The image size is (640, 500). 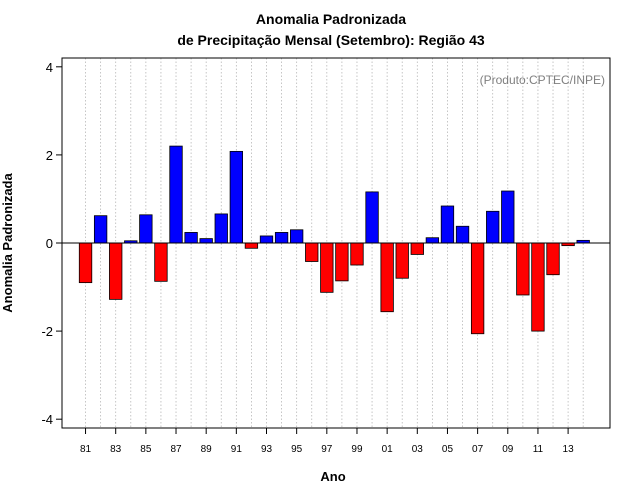 What do you see at coordinates (146, 449) in the screenshot?
I see `x-tick-label: 85` at bounding box center [146, 449].